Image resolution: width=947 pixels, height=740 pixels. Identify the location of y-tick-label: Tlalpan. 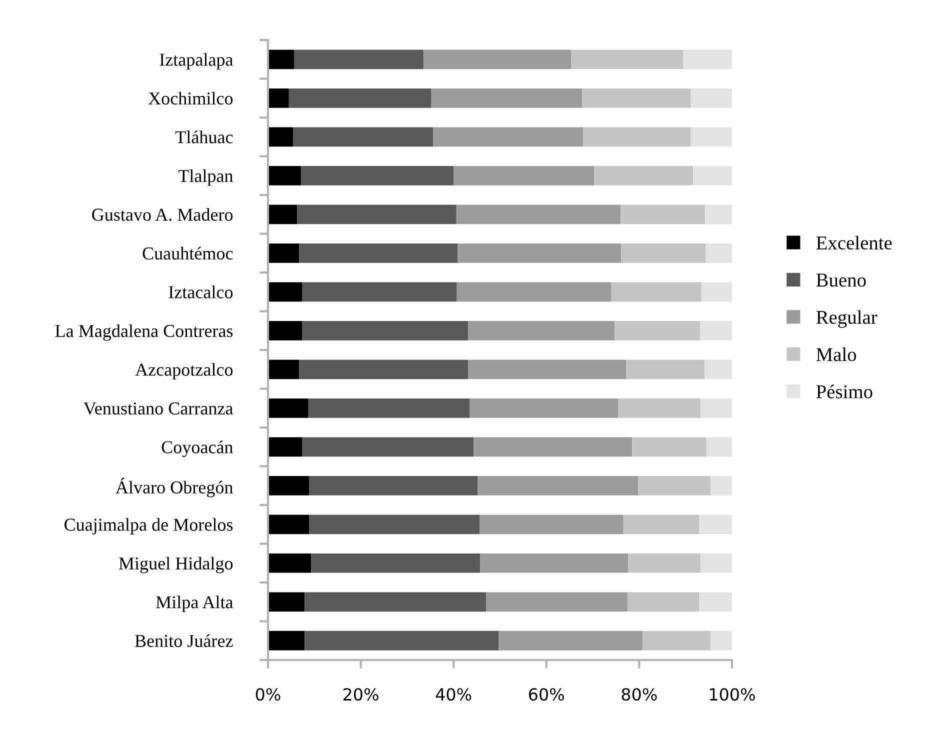
(206, 177).